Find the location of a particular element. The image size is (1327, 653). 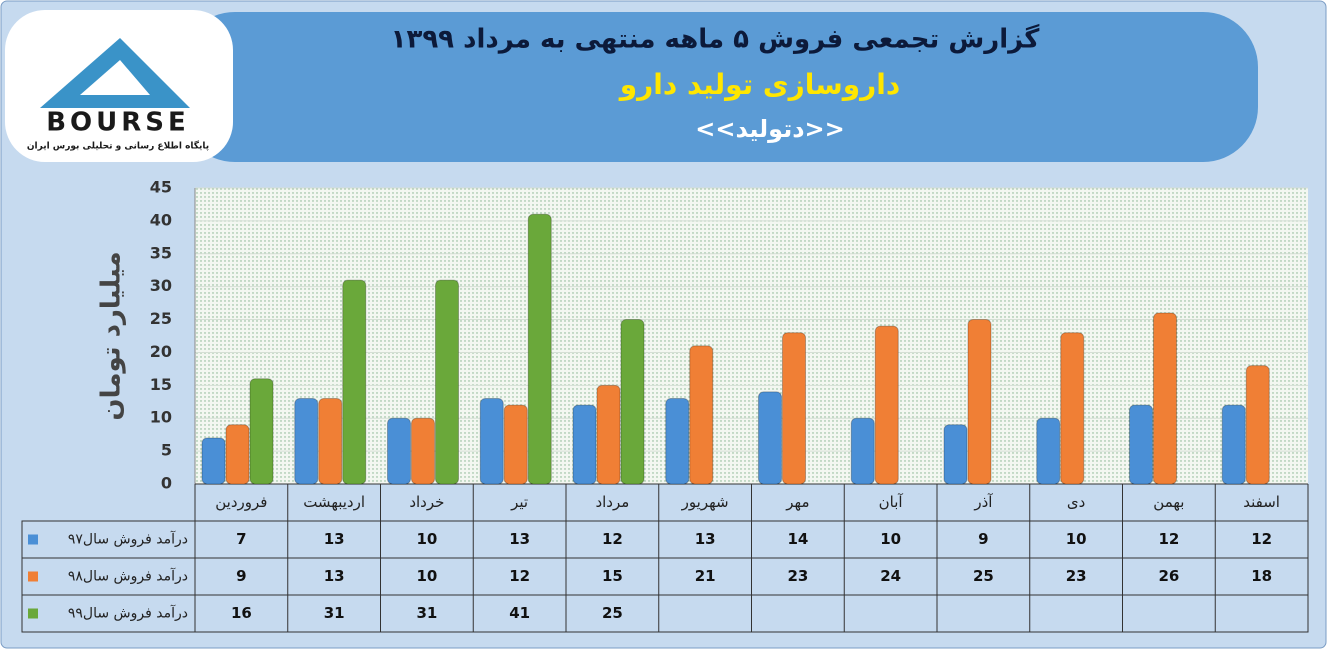

table-value: 16 is located at coordinates (241, 613).